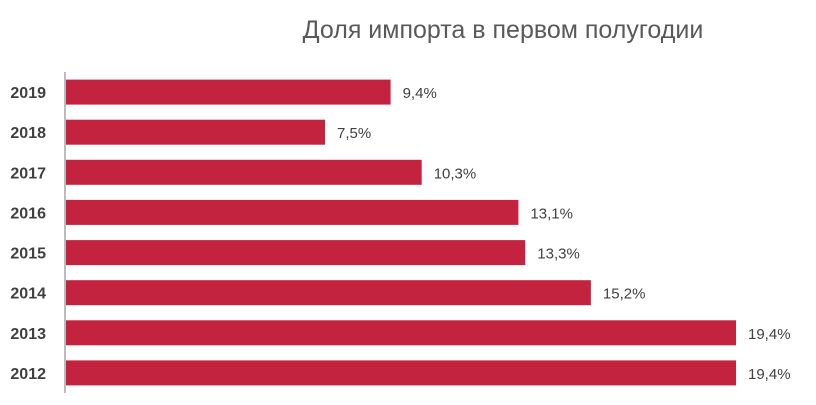 This screenshot has height=405, width=816. Describe the element at coordinates (28, 93) in the screenshot. I see `category-label-2019: 2019` at that location.